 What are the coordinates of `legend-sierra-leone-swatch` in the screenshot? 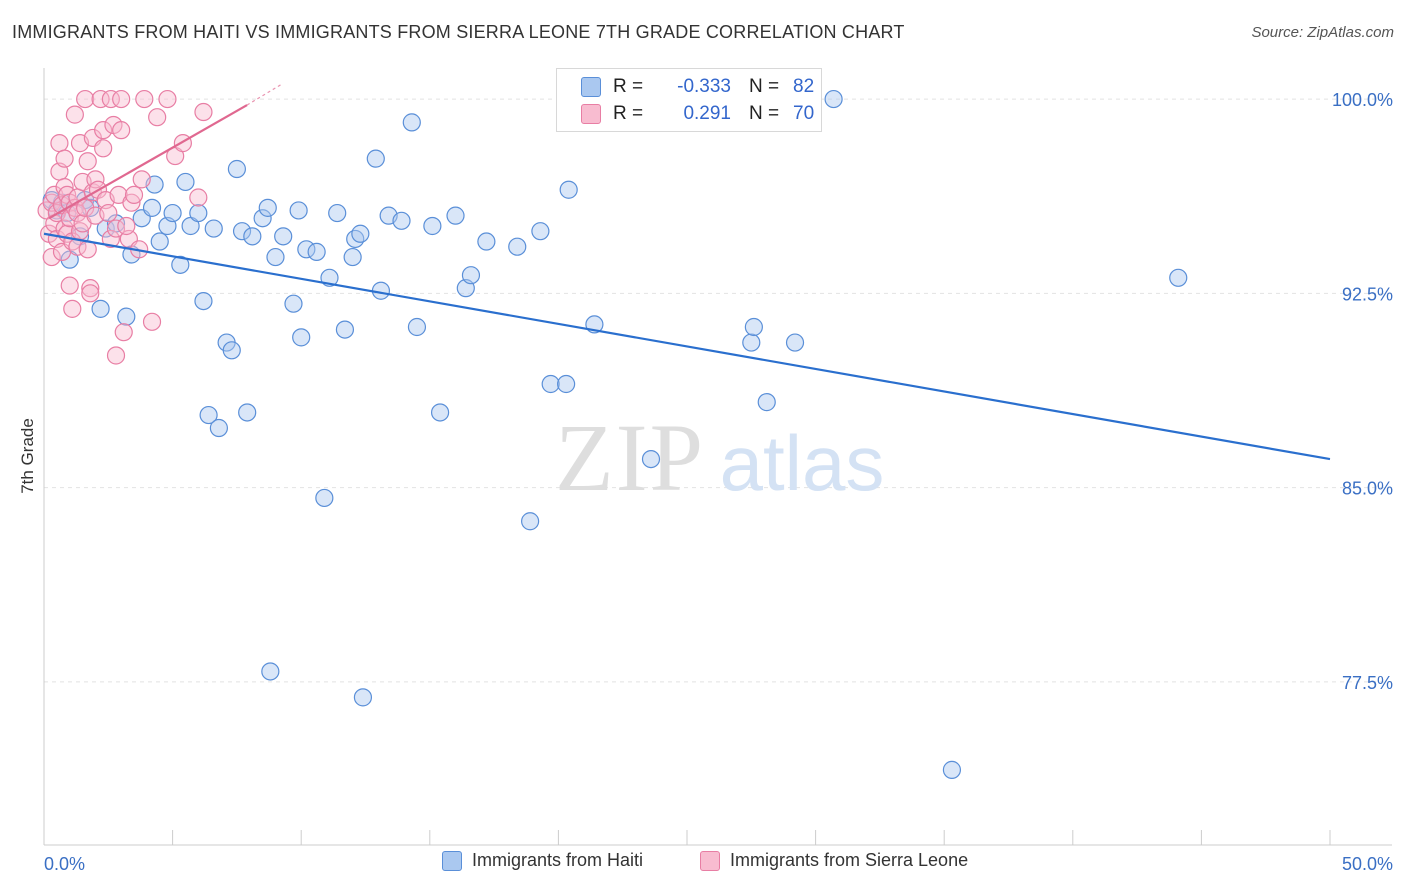 It's located at (710, 860).